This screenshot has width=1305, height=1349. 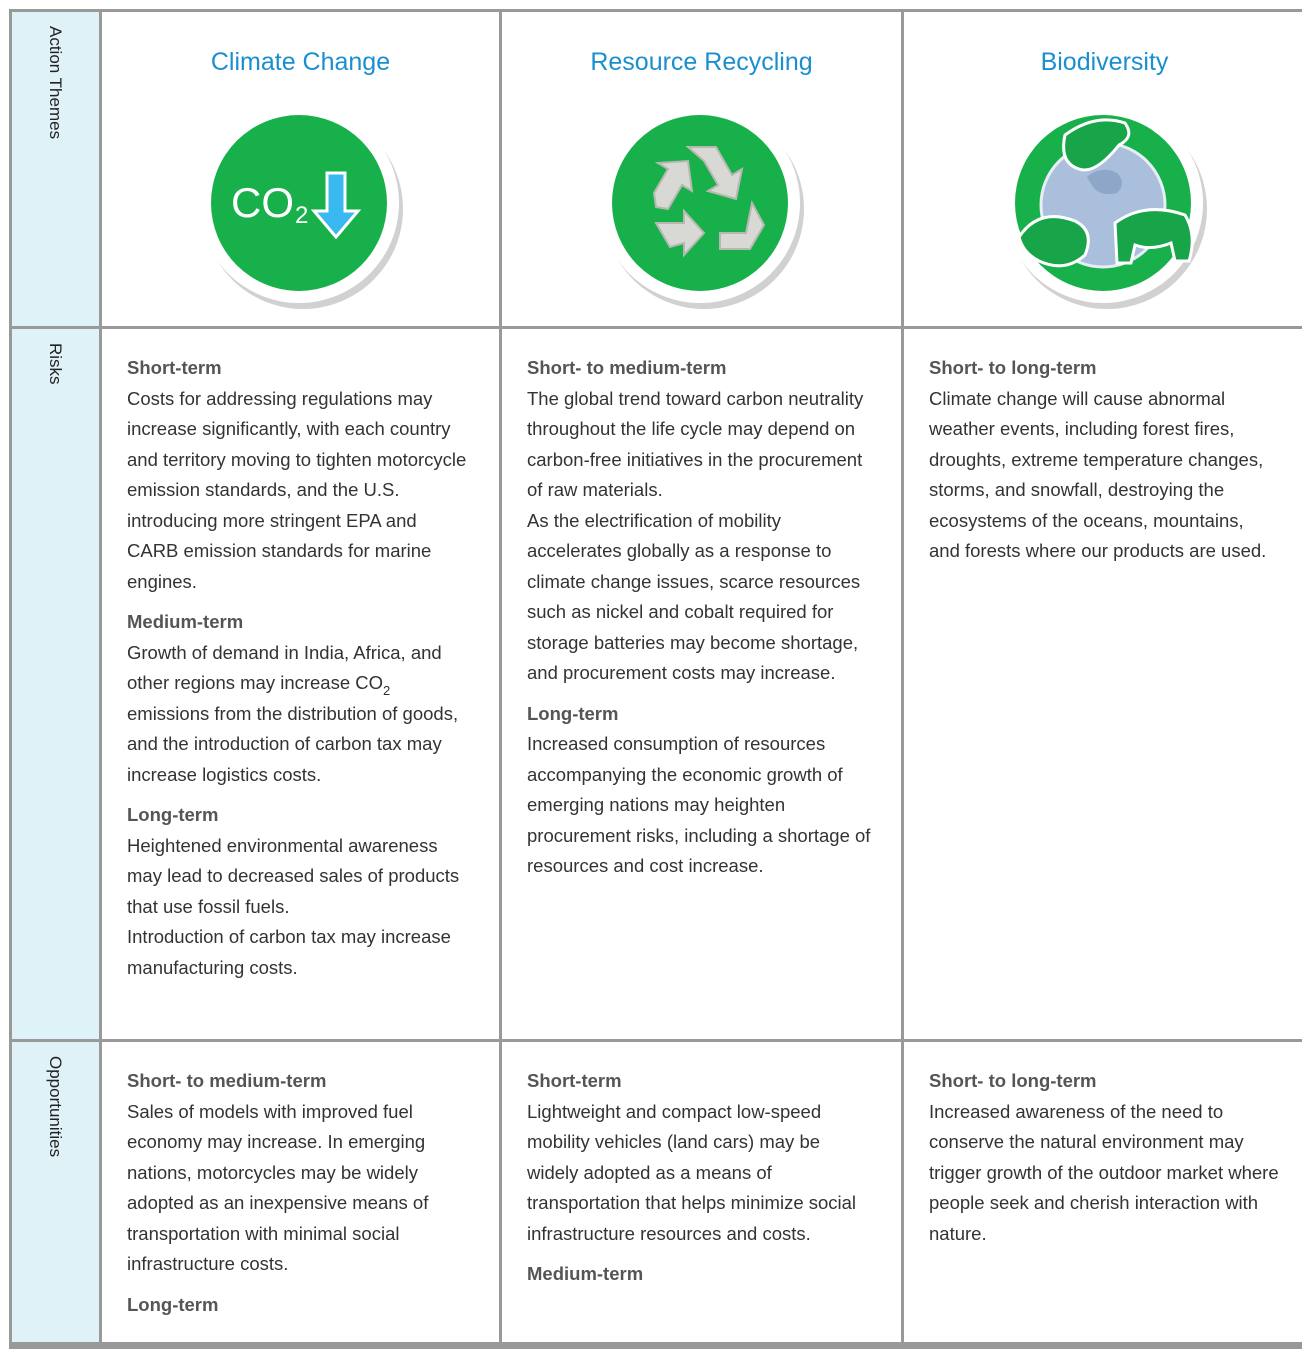 What do you see at coordinates (55, 1107) in the screenshot?
I see `row-label: Opportunities` at bounding box center [55, 1107].